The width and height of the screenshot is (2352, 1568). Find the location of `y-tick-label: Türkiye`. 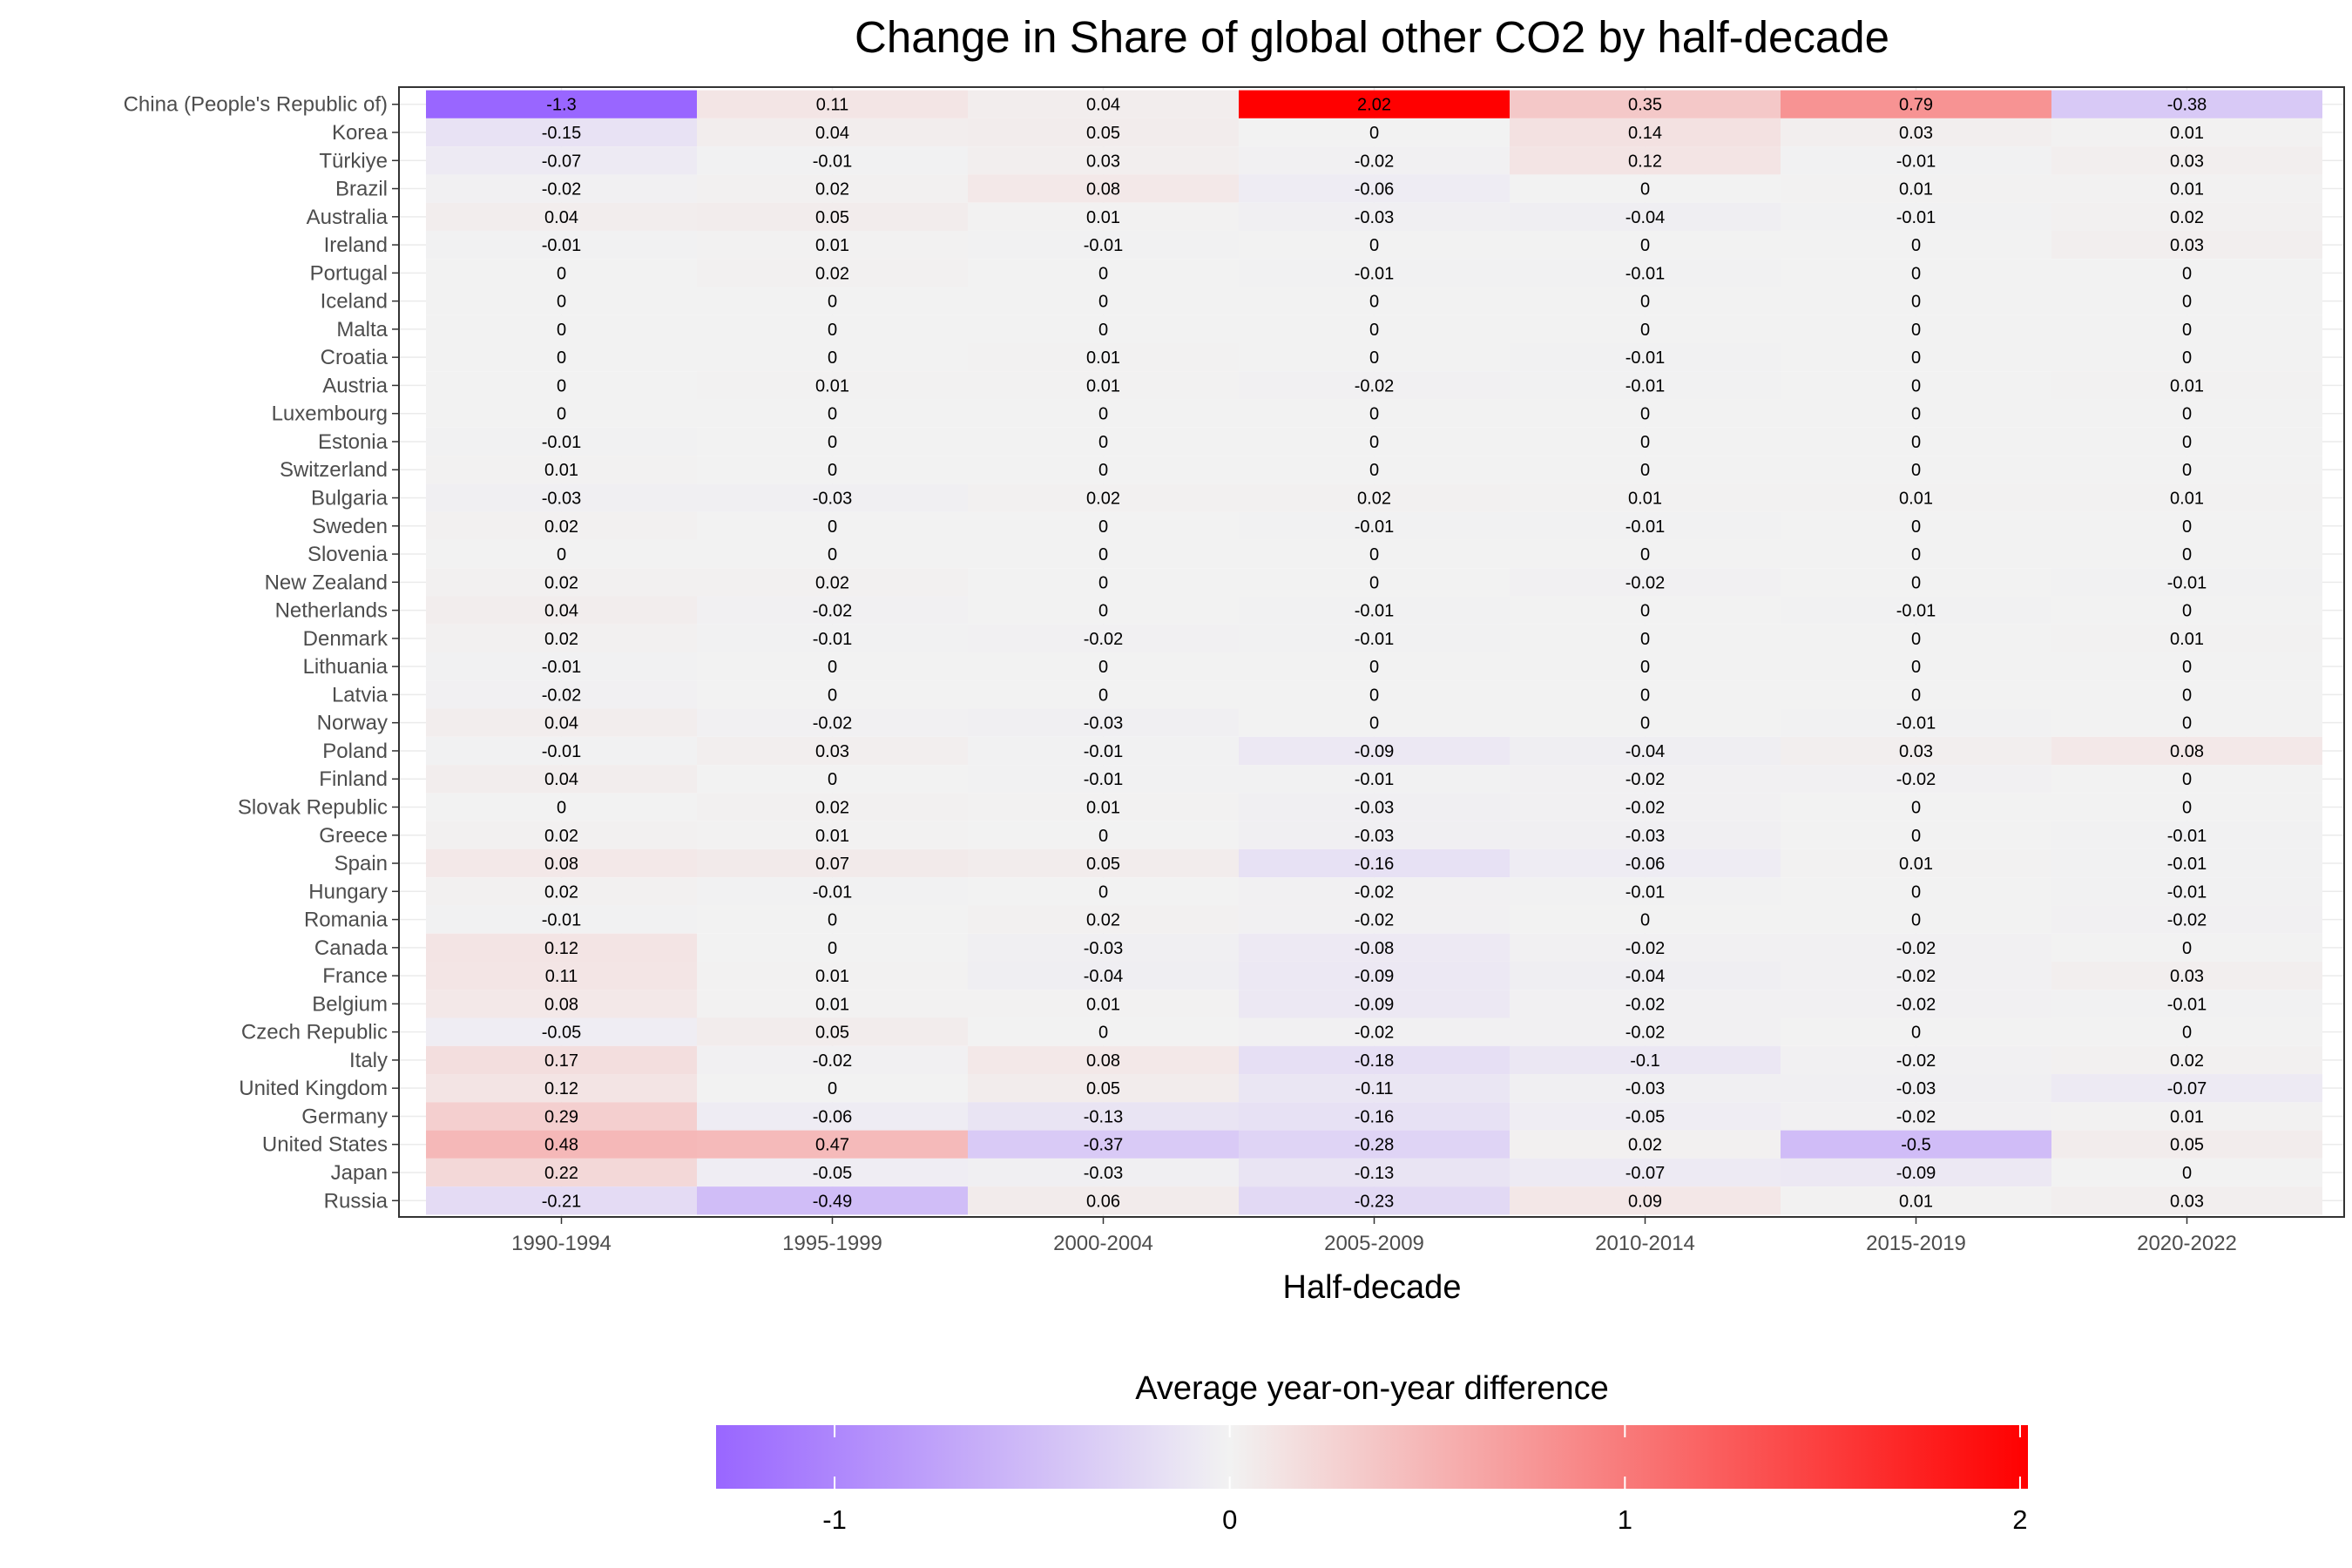

y-tick-label: Türkiye is located at coordinates (353, 161).